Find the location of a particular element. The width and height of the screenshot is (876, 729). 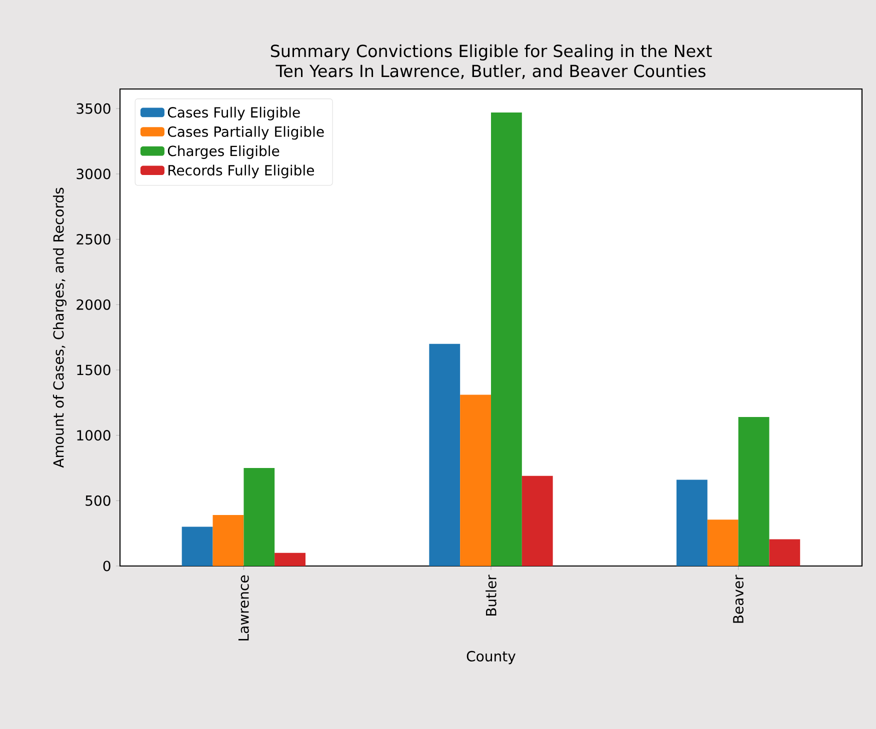

legend-label: Charges Eligible is located at coordinates (224, 152).